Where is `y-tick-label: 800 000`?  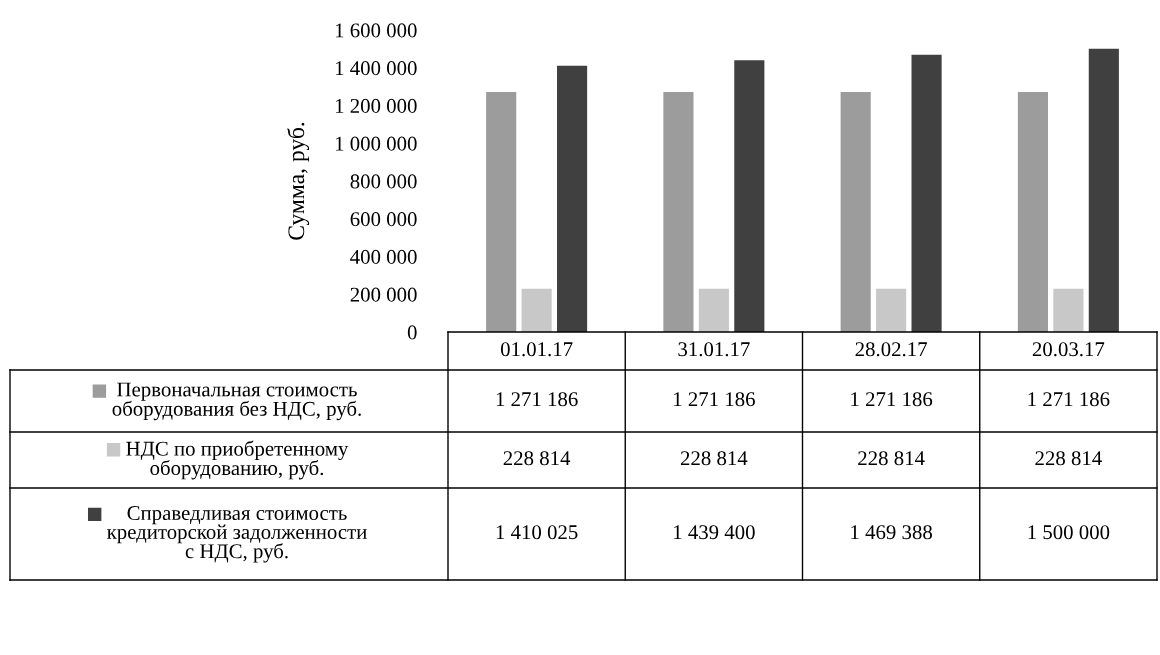
y-tick-label: 800 000 is located at coordinates (383, 181).